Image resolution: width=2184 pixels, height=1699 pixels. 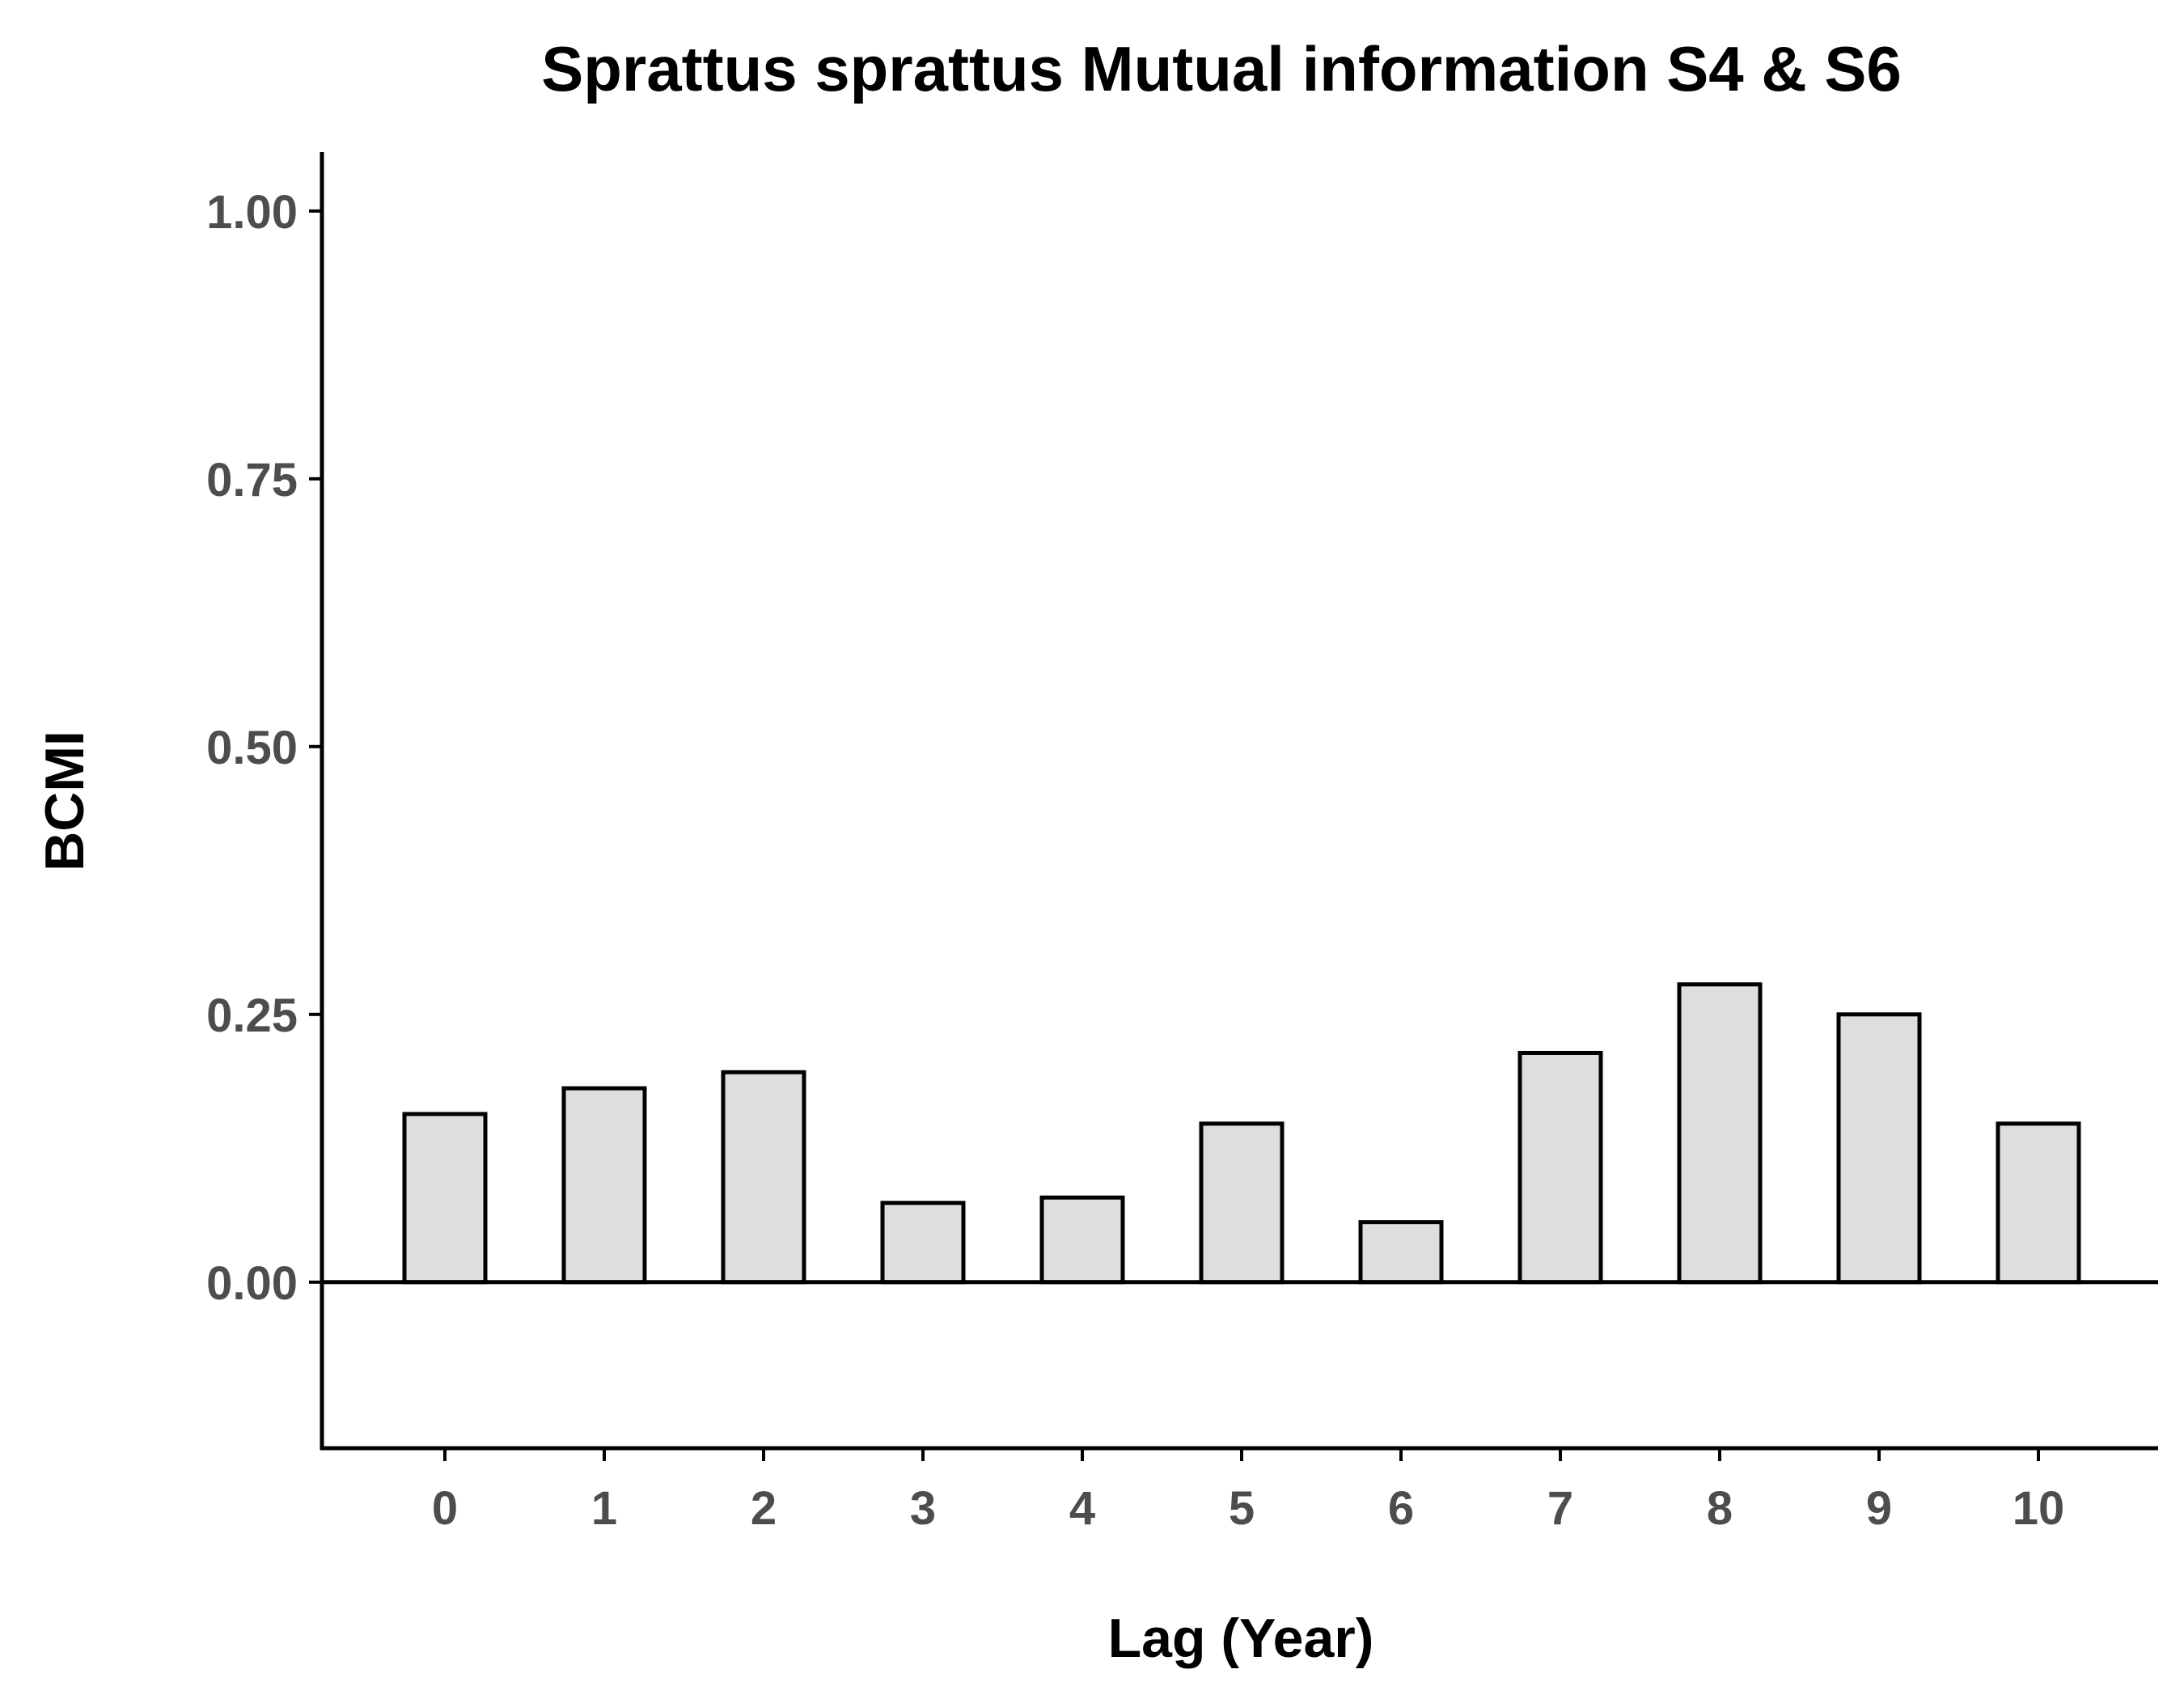 What do you see at coordinates (64, 801) in the screenshot?
I see `y-axis-title: BCMI` at bounding box center [64, 801].